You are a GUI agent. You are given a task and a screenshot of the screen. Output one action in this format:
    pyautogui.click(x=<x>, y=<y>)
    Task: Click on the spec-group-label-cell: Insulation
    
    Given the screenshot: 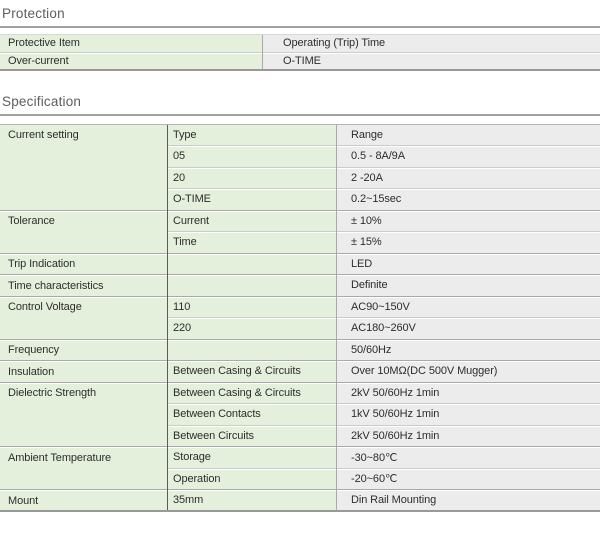 What is the action you would take?
    pyautogui.click(x=84, y=371)
    